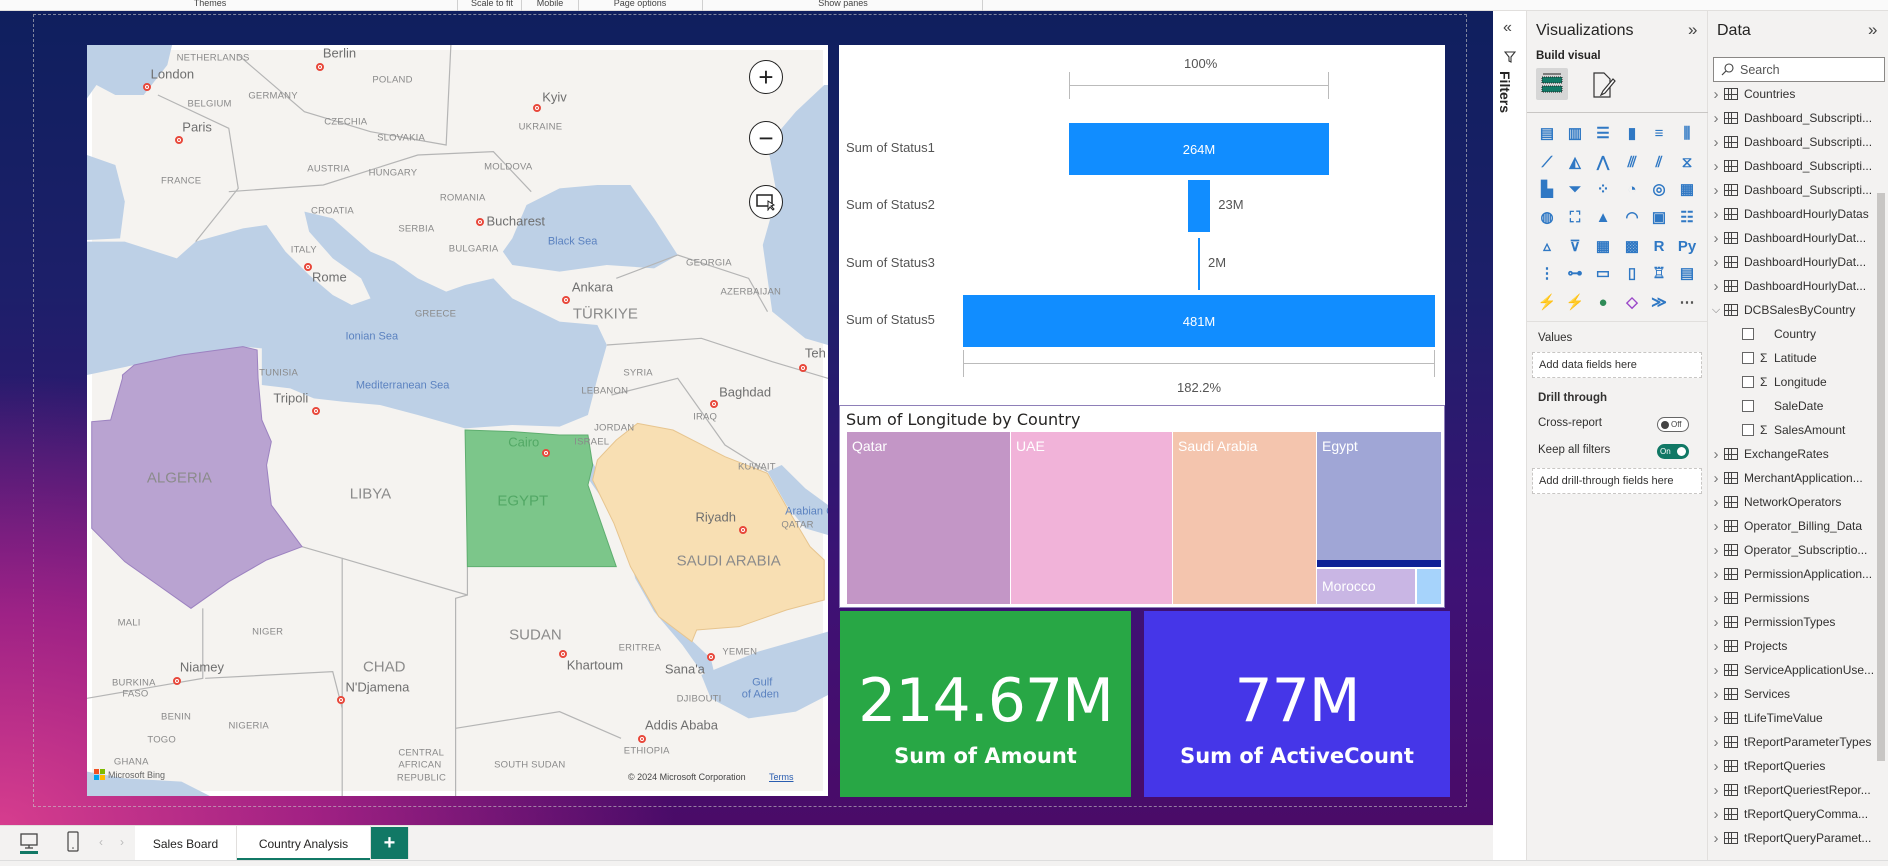 Image resolution: width=1888 pixels, height=866 pixels. What do you see at coordinates (1547, 162) in the screenshot?
I see `line-icon: ⟋` at bounding box center [1547, 162].